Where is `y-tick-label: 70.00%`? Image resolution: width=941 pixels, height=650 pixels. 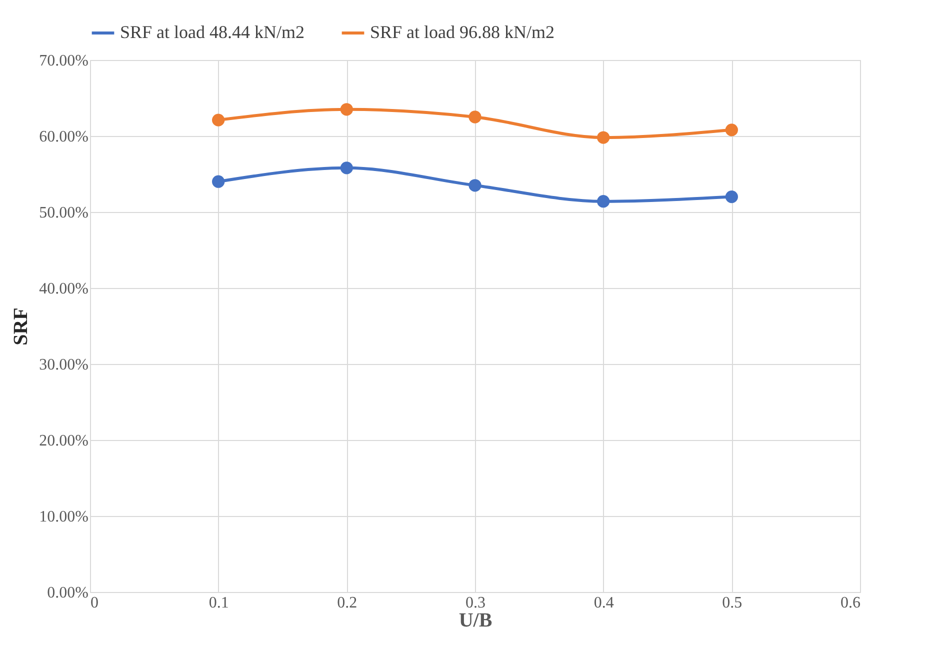 y-tick-label: 70.00% is located at coordinates (63, 61).